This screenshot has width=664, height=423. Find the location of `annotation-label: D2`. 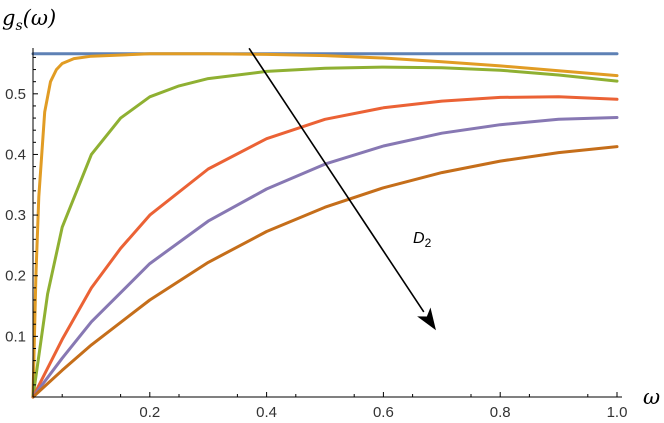

annotation-label: D2 is located at coordinates (422, 240).